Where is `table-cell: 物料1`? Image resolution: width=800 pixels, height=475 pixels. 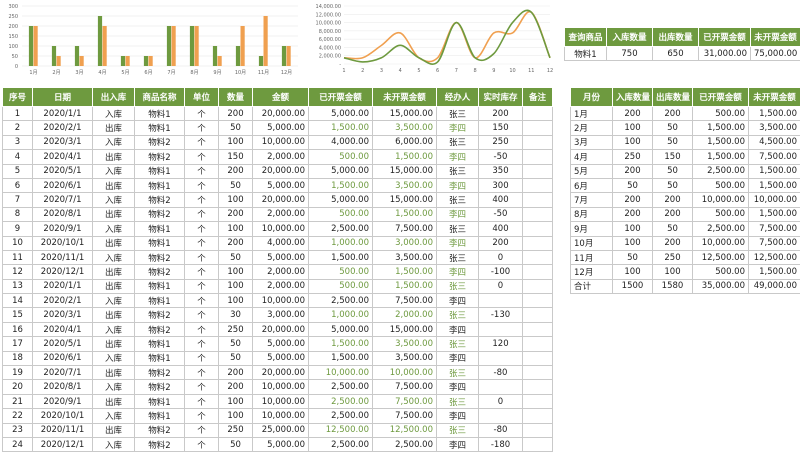
table-cell: 物料1 is located at coordinates (159, 243).